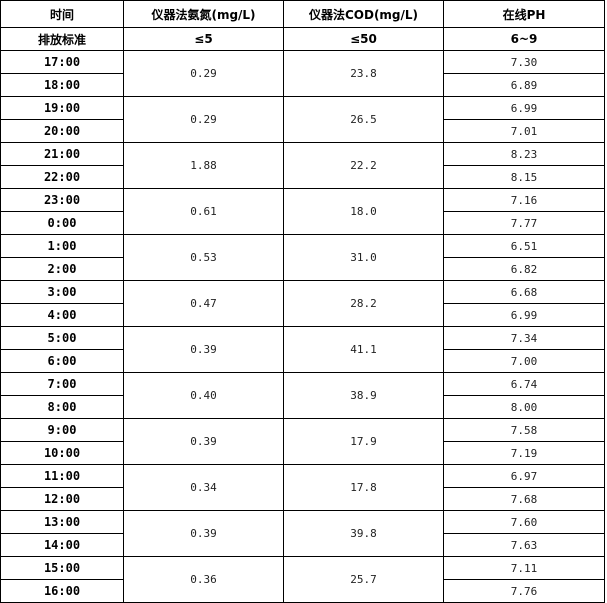 Image resolution: width=607 pixels, height=603 pixels. I want to click on table-row: 19:00 0.29 26.5 6.99, so click(302, 119).